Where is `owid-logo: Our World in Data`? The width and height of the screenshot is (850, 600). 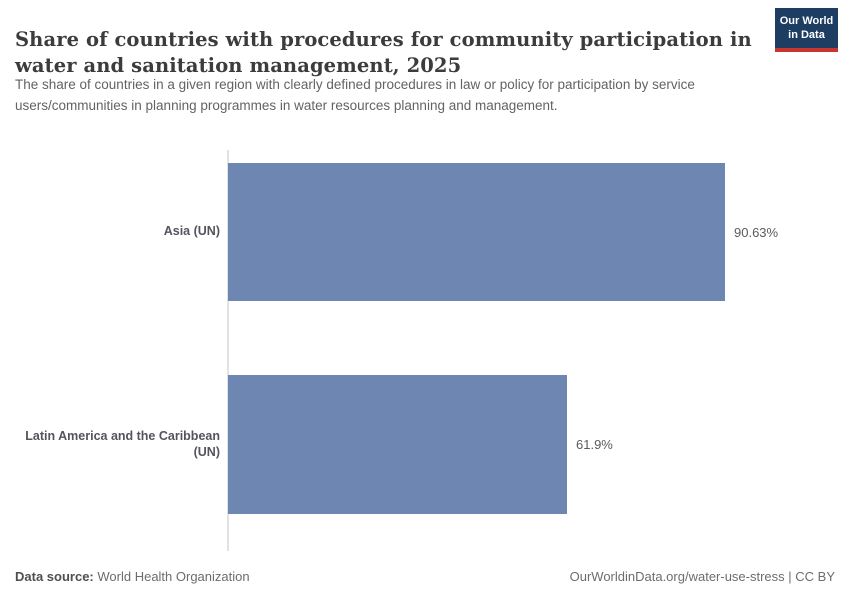
owid-logo: Our World in Data is located at coordinates (806, 30).